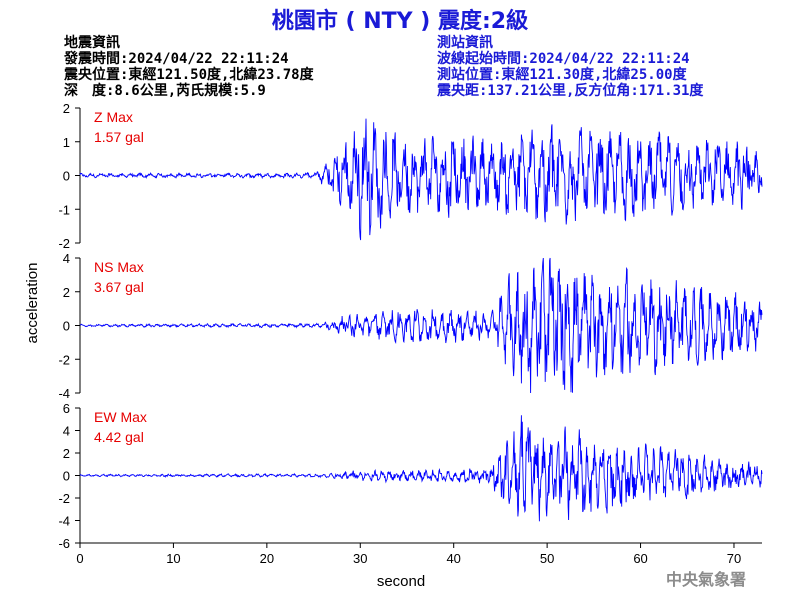 The width and height of the screenshot is (800, 600). Describe the element at coordinates (119, 137) in the screenshot. I see `max-value-label: 1.57 gal` at that location.